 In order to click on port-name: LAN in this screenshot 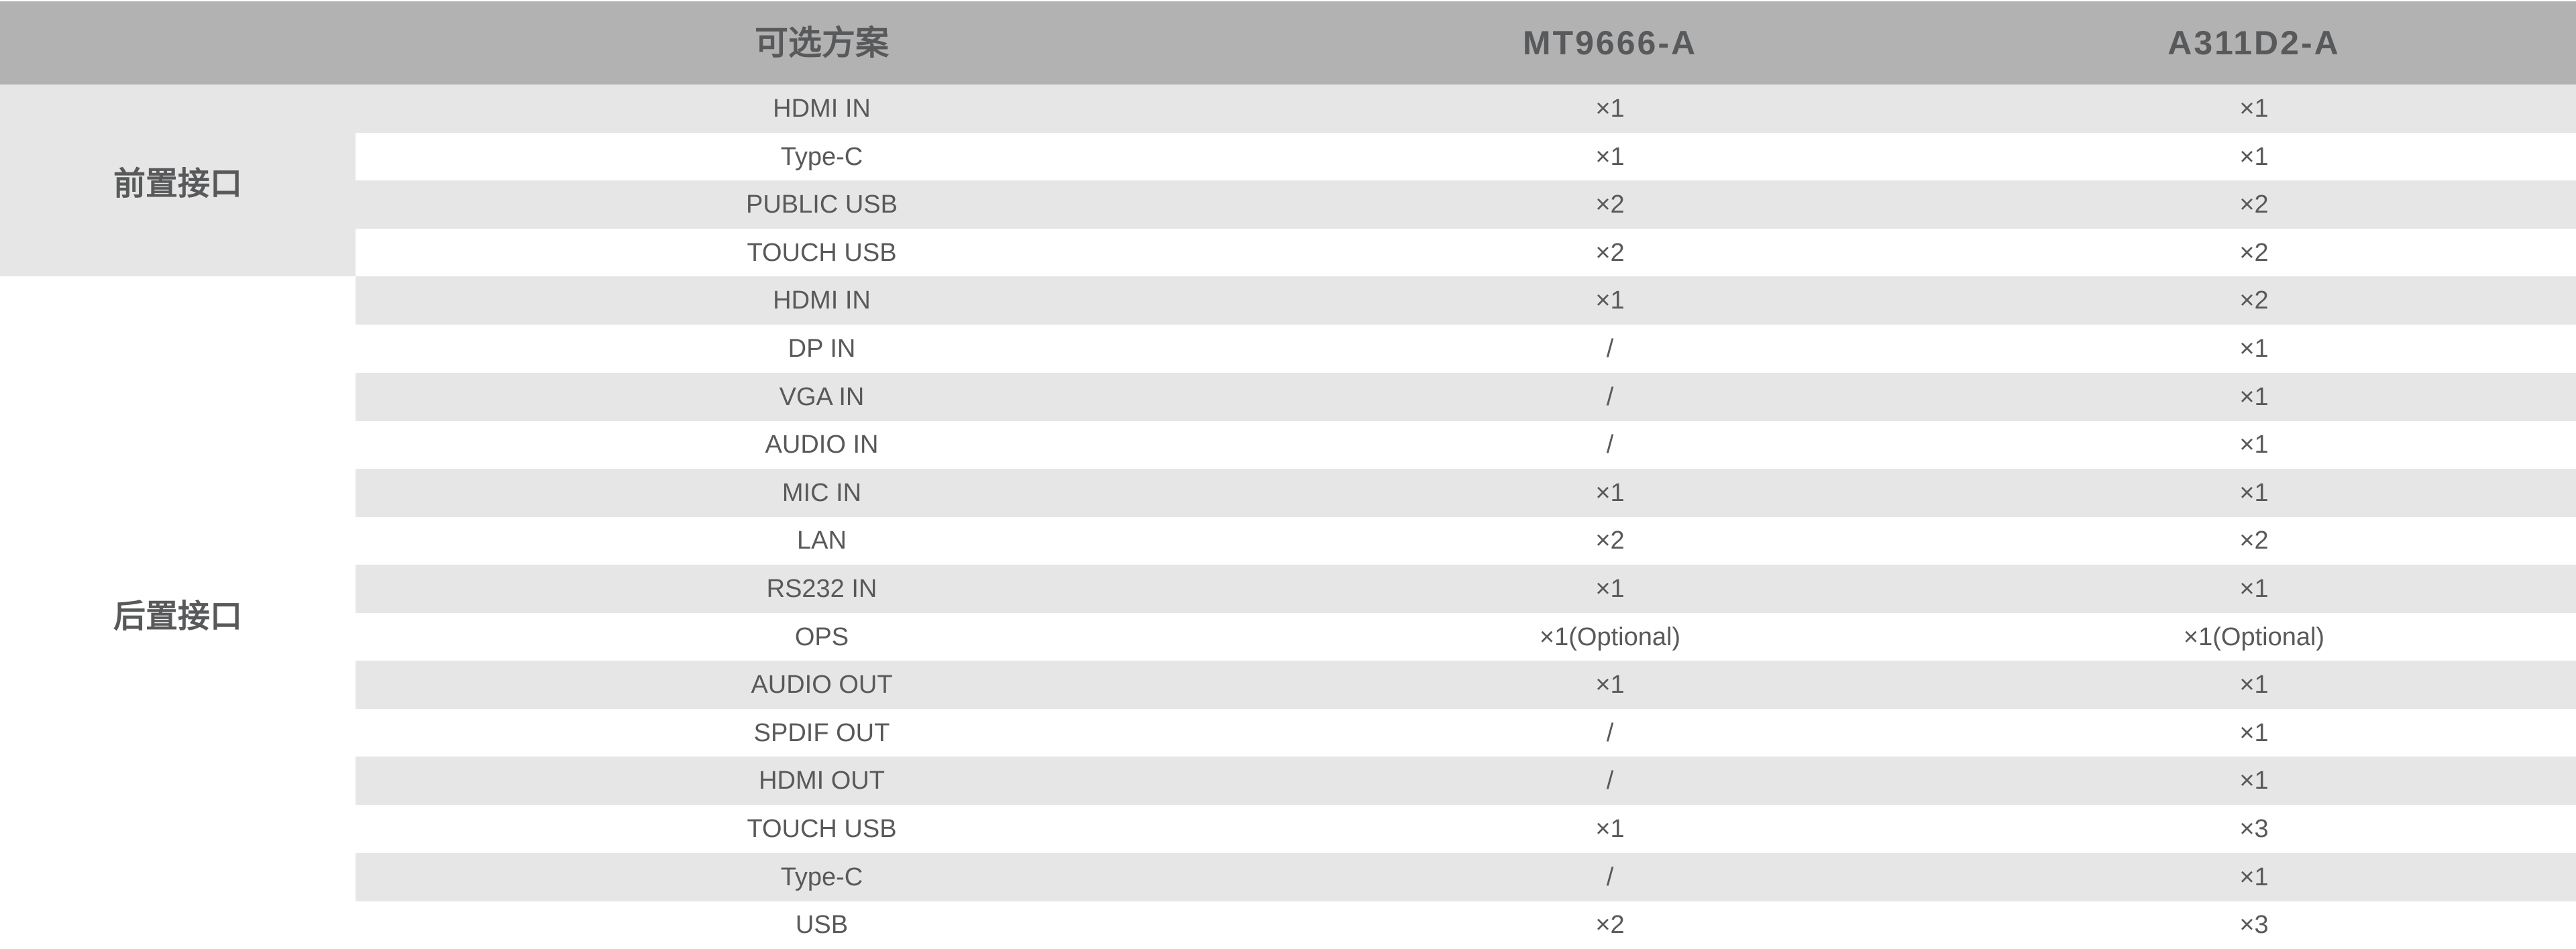, I will do `click(822, 540)`.